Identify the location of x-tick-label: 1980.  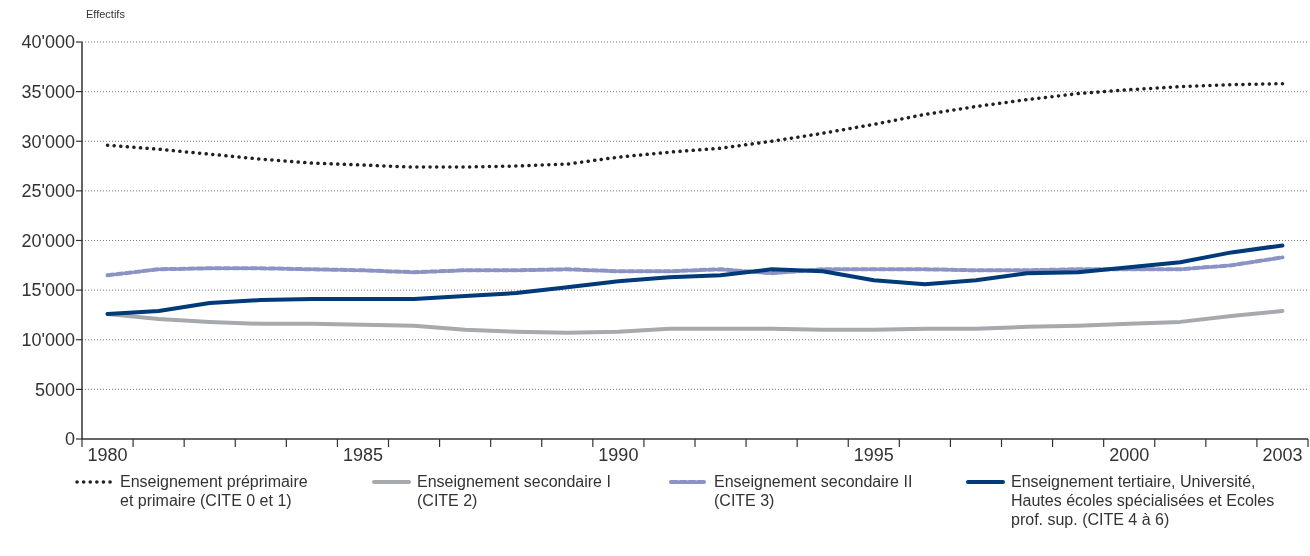
(107, 455).